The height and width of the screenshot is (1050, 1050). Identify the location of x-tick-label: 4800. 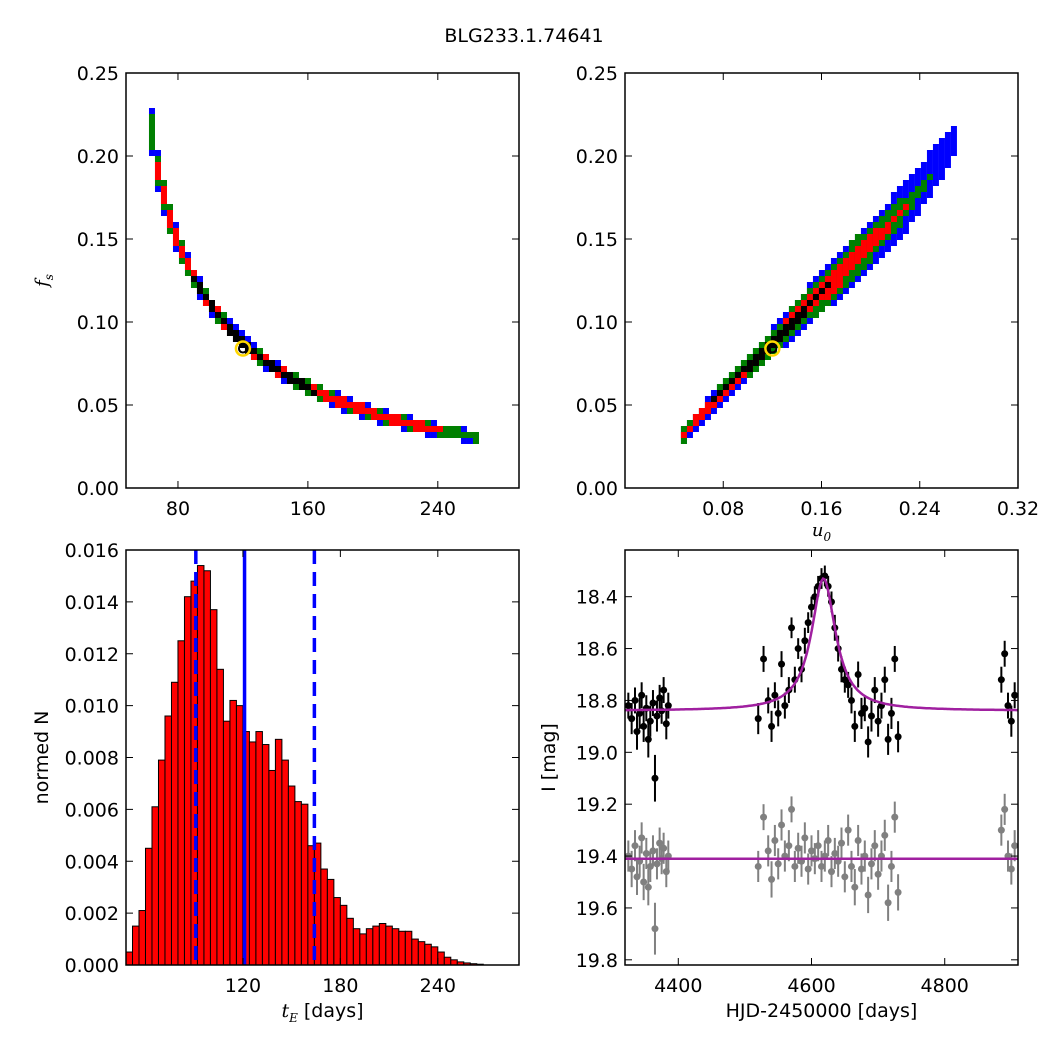
(945, 986).